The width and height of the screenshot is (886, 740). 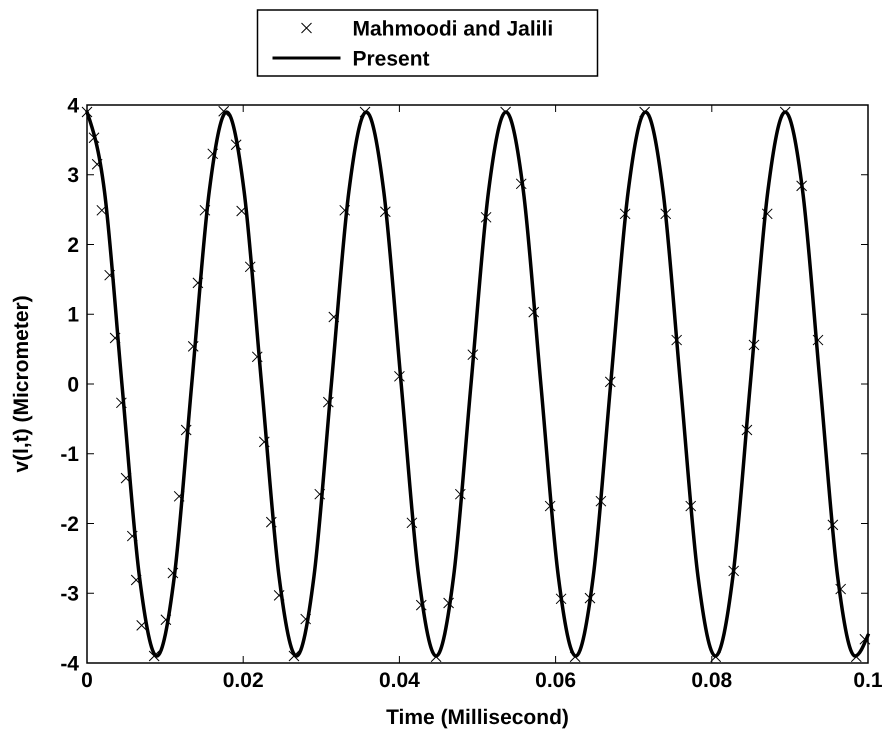 I want to click on x-tick-label: 0.02, so click(x=243, y=680).